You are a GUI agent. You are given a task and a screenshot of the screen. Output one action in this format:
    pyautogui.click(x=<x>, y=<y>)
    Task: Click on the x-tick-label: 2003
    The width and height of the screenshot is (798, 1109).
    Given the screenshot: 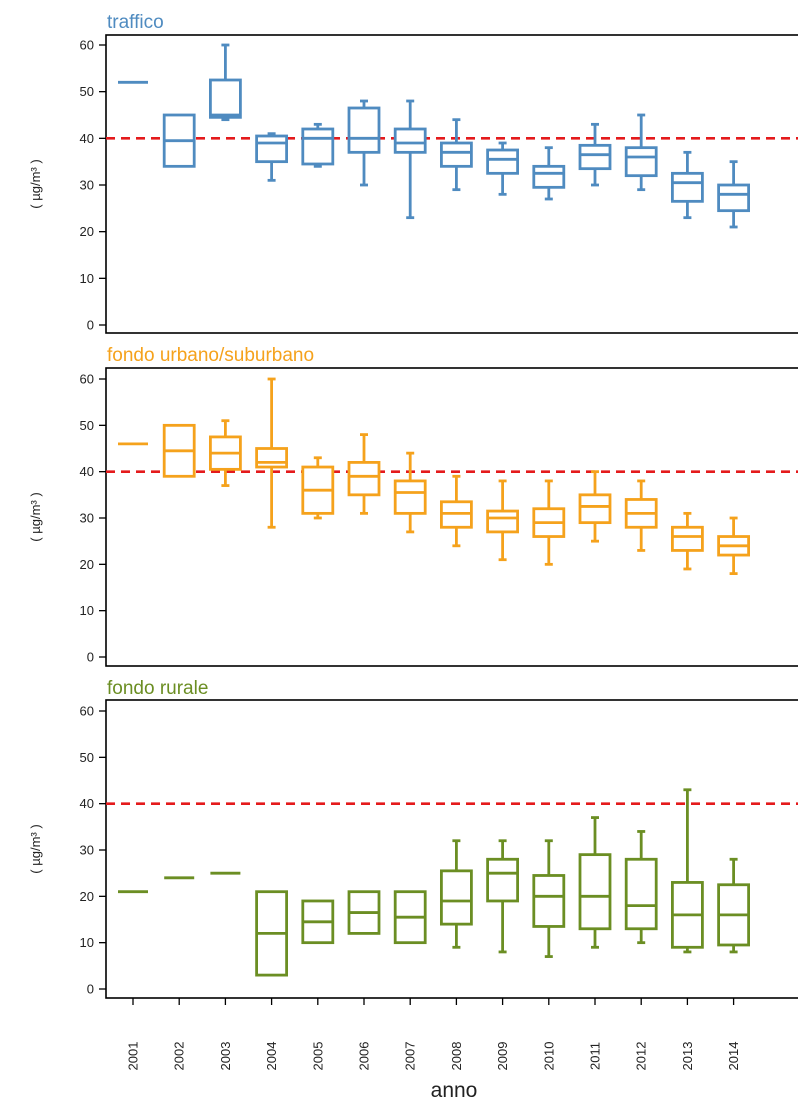 What is the action you would take?
    pyautogui.click(x=225, y=1056)
    